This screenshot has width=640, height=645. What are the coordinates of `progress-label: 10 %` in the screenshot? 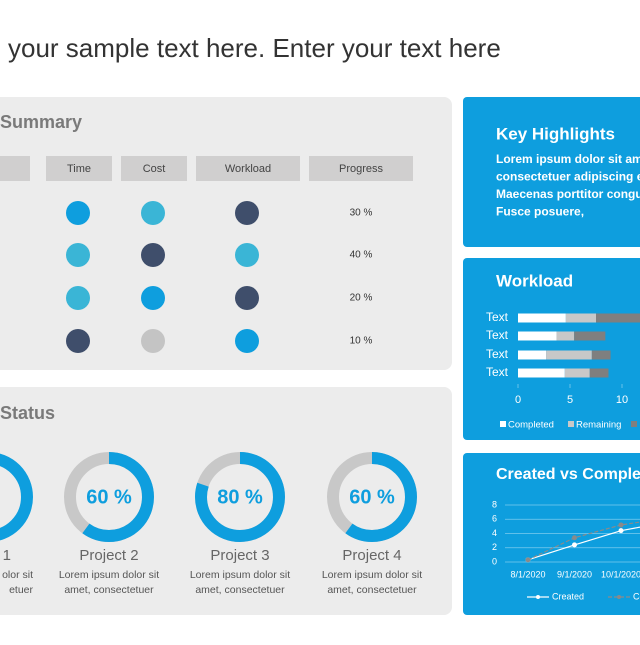 It's located at (361, 341).